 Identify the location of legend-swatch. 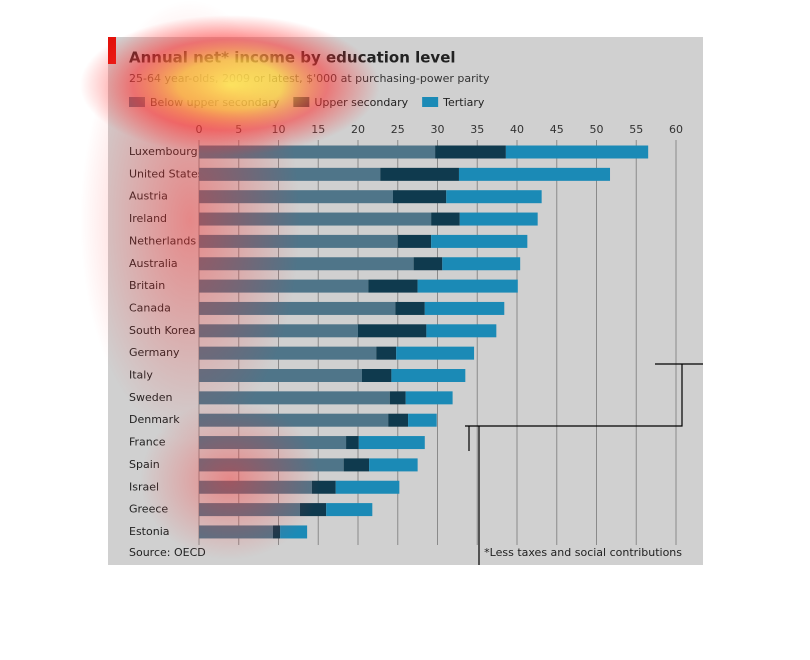
(430, 102).